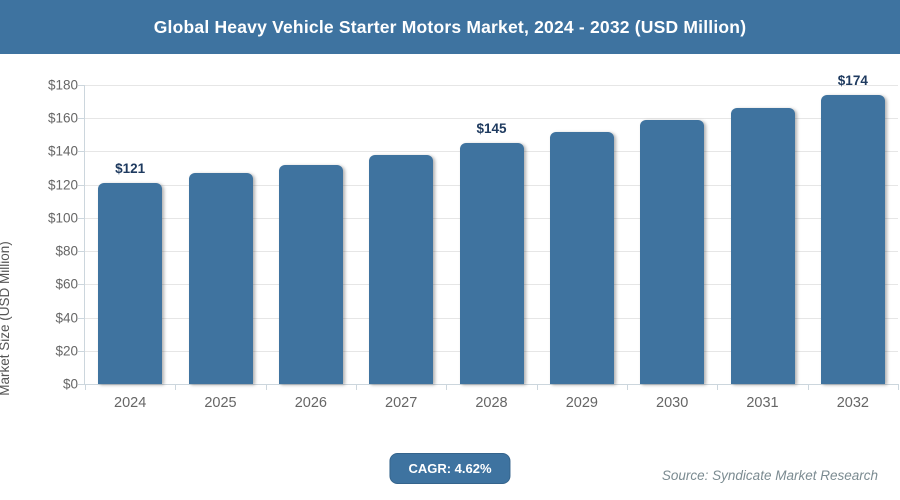 Image resolution: width=900 pixels, height=500 pixels. I want to click on bar-2029, so click(581, 257).